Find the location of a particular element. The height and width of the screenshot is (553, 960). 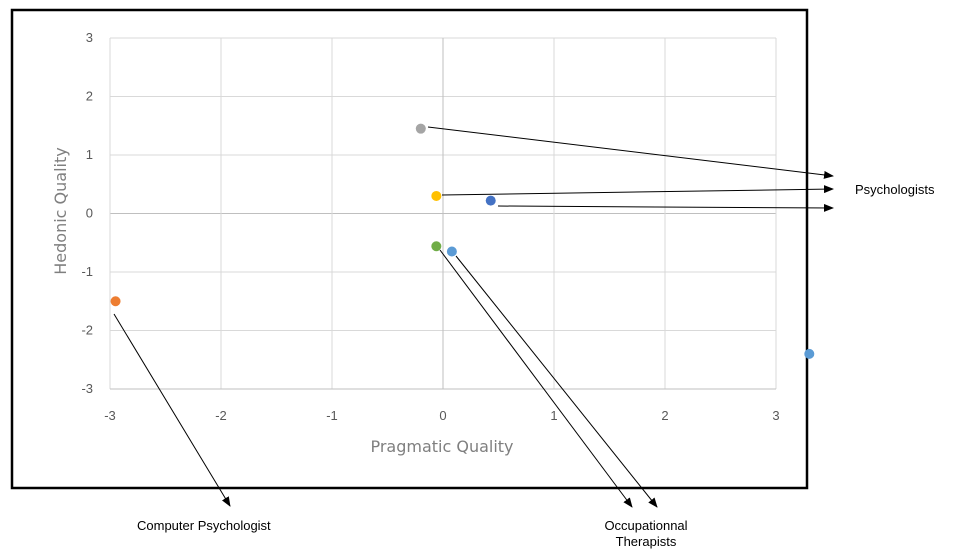

annotation-occupational-therapists-line2: Therapists is located at coordinates (646, 541).